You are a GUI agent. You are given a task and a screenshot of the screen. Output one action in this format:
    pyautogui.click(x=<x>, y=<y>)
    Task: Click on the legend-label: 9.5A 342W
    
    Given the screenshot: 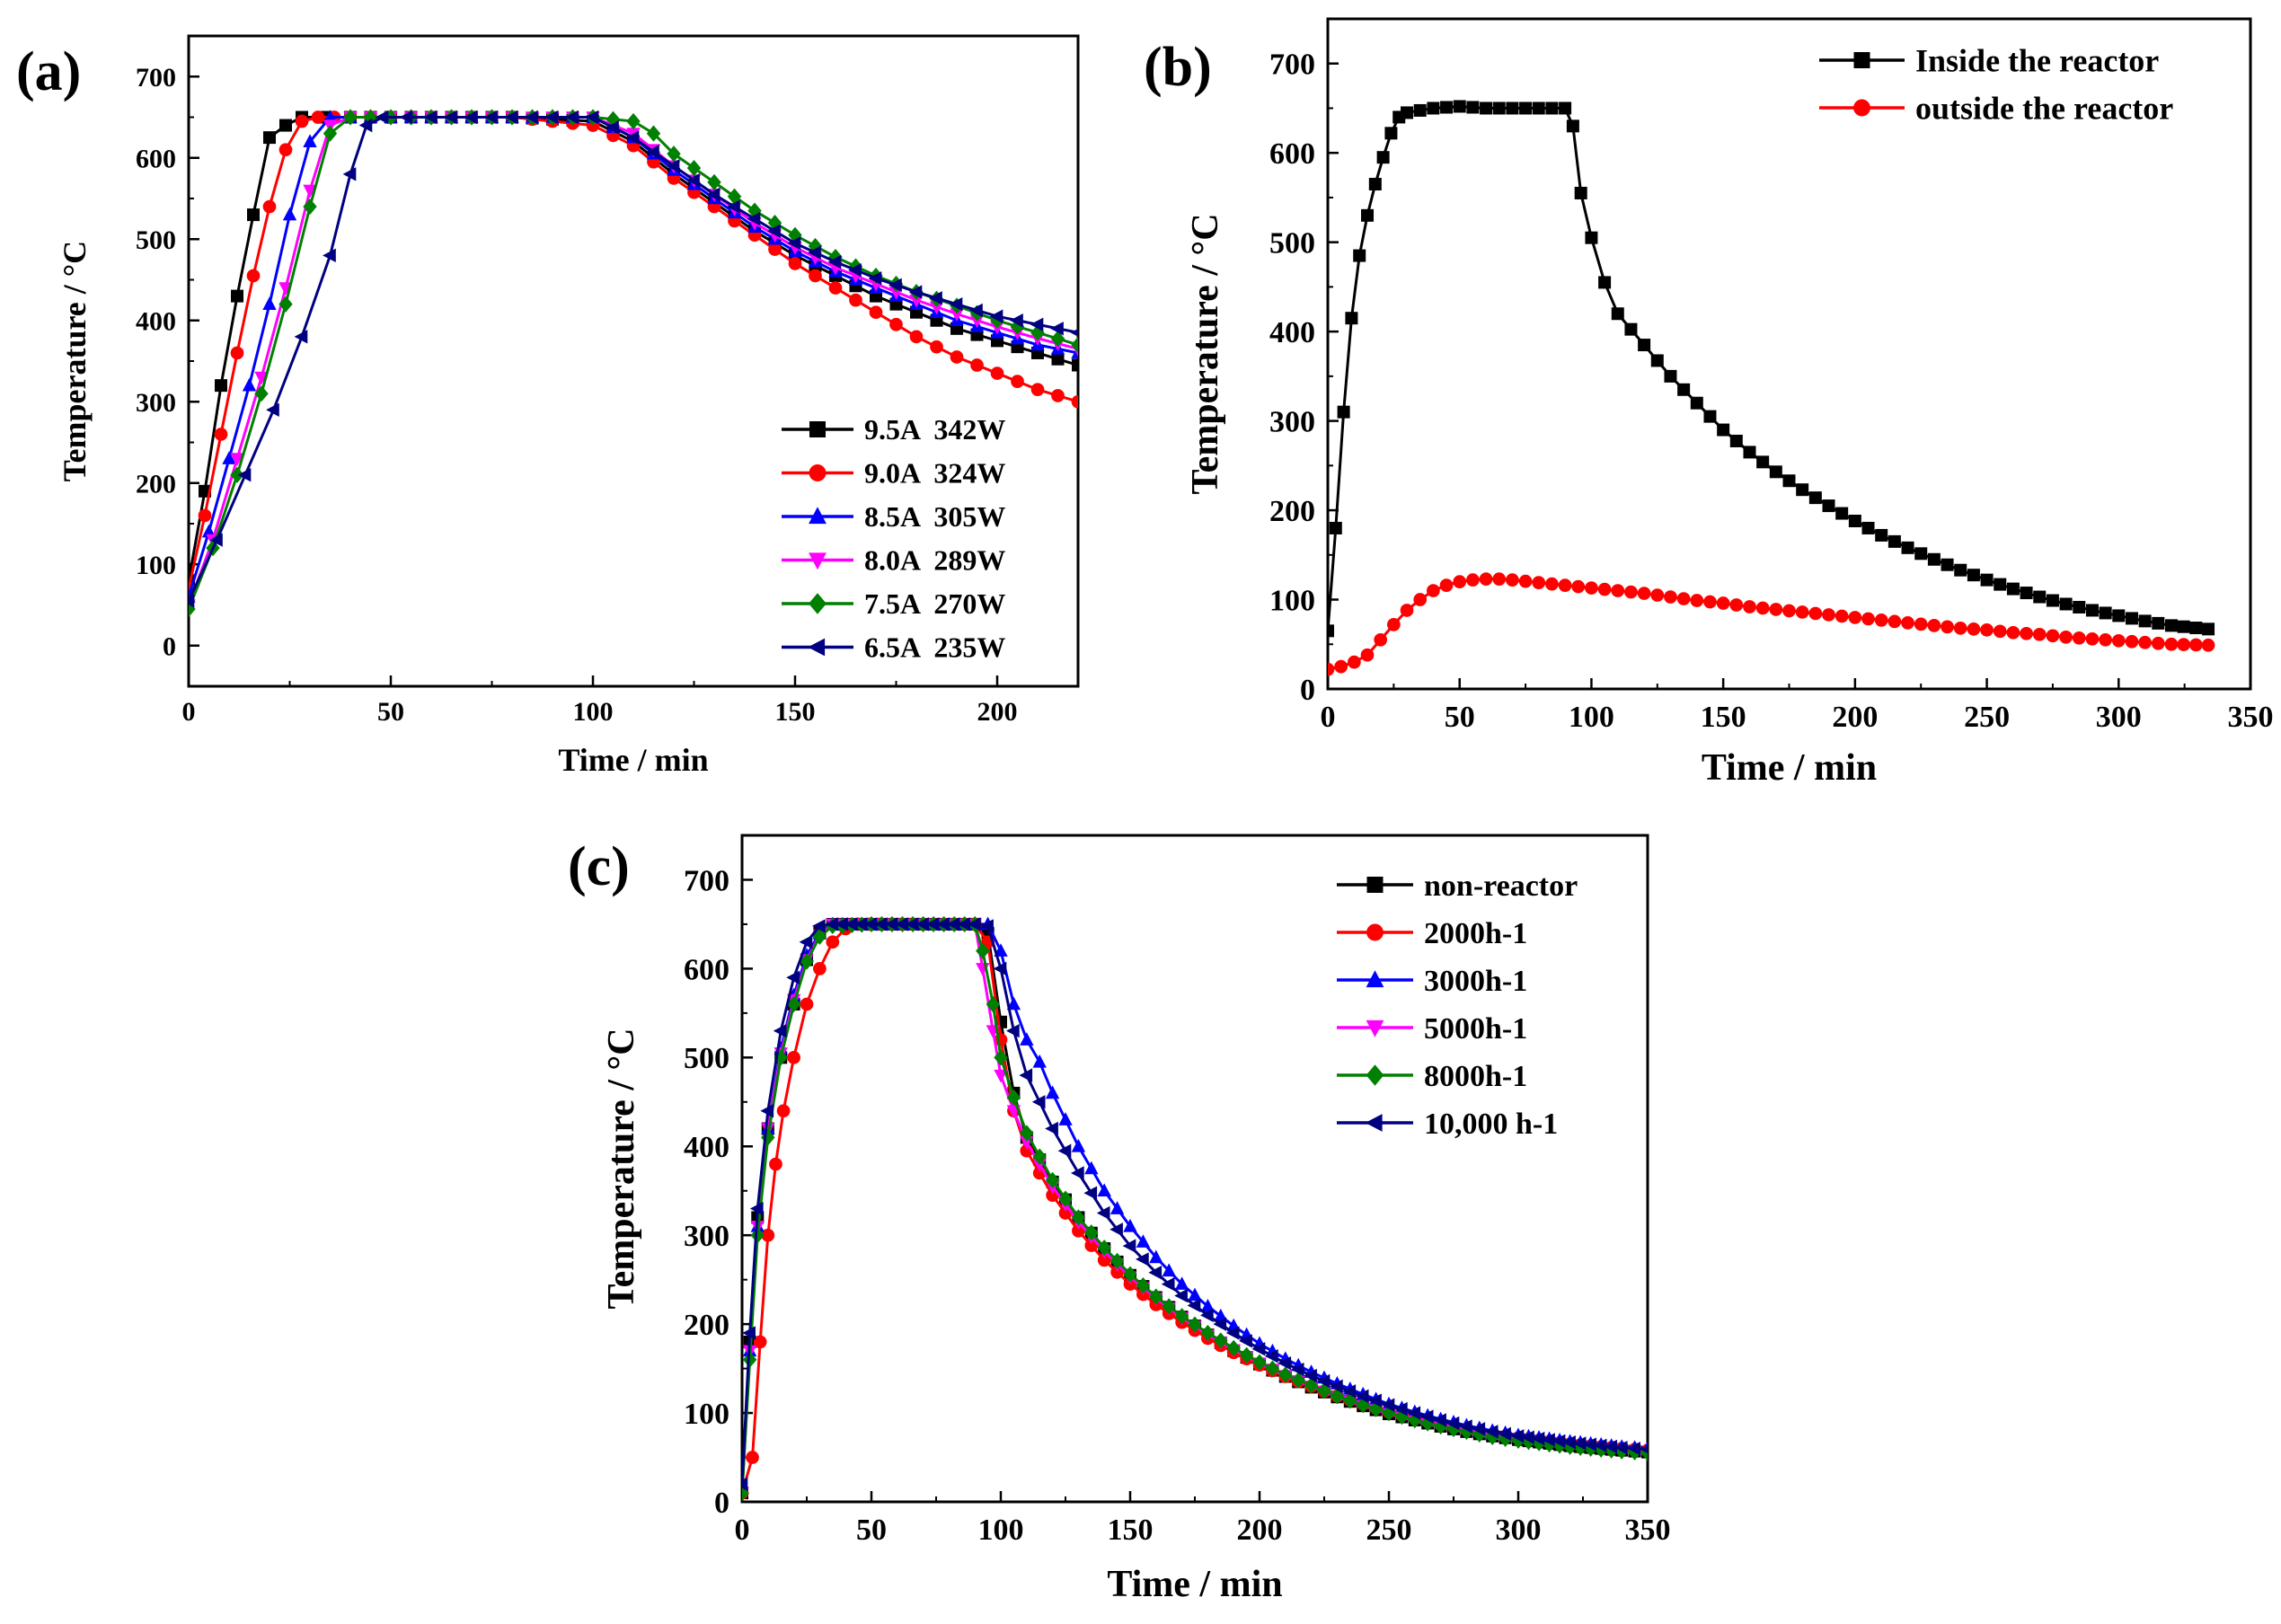 What is the action you would take?
    pyautogui.click(x=934, y=429)
    